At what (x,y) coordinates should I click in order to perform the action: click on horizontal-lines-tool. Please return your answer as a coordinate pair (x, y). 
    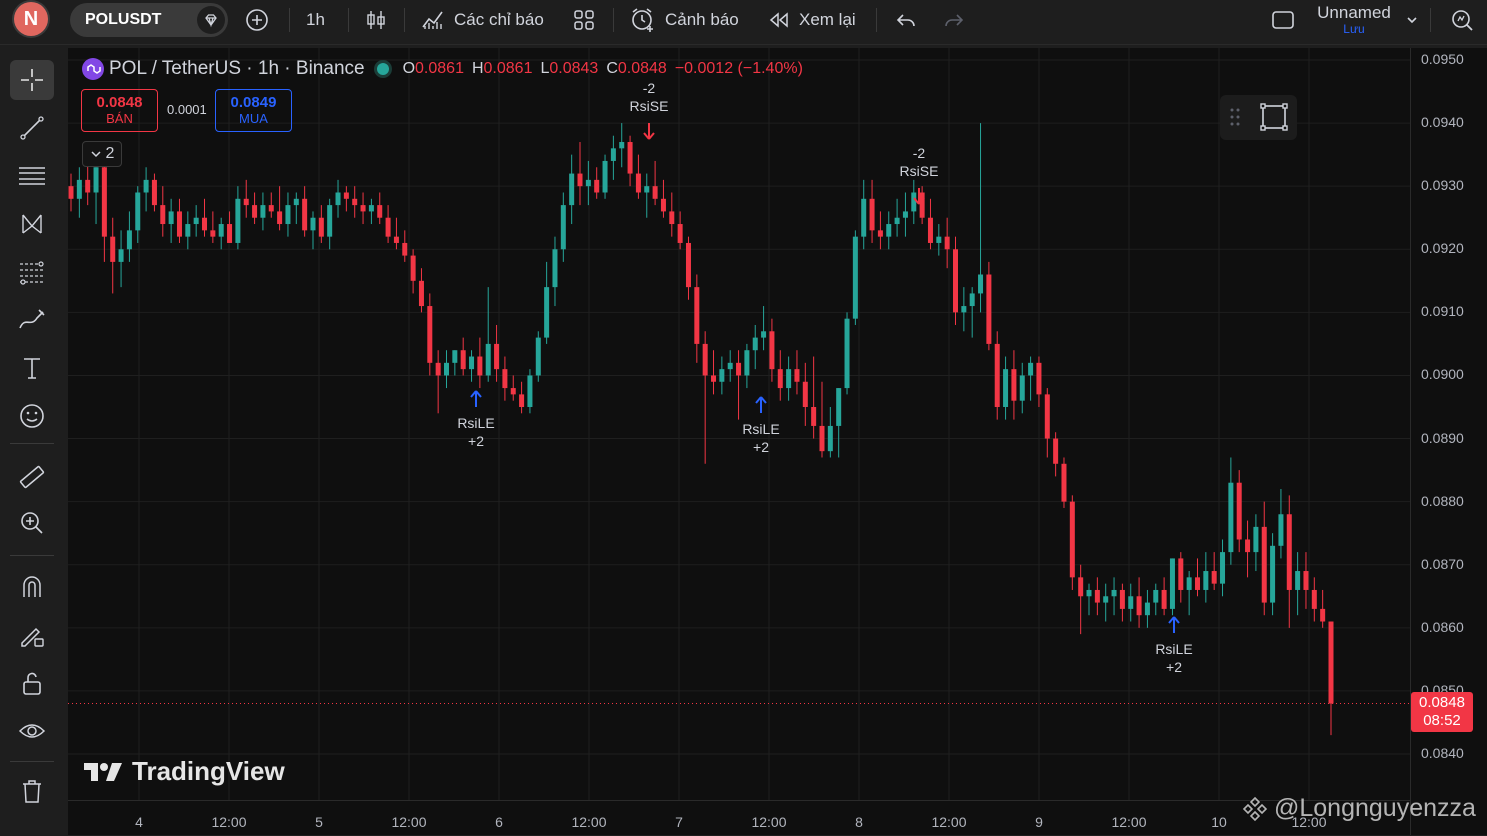
    Looking at the image, I should click on (32, 176).